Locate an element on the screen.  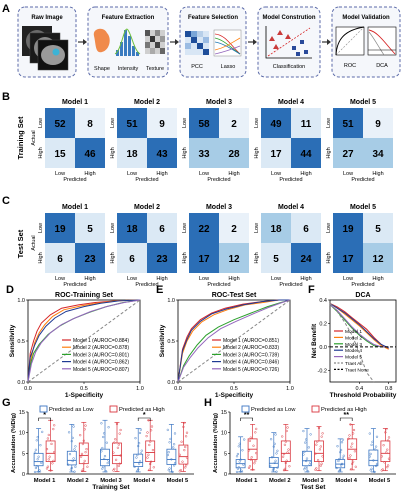
legend-label: Predicted as Low is located at coordinates (273, 410).